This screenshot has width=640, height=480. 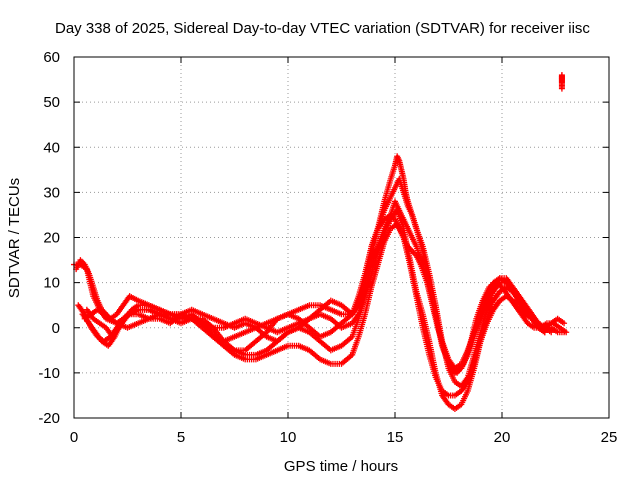 What do you see at coordinates (181, 437) in the screenshot?
I see `x-tick-label: 5` at bounding box center [181, 437].